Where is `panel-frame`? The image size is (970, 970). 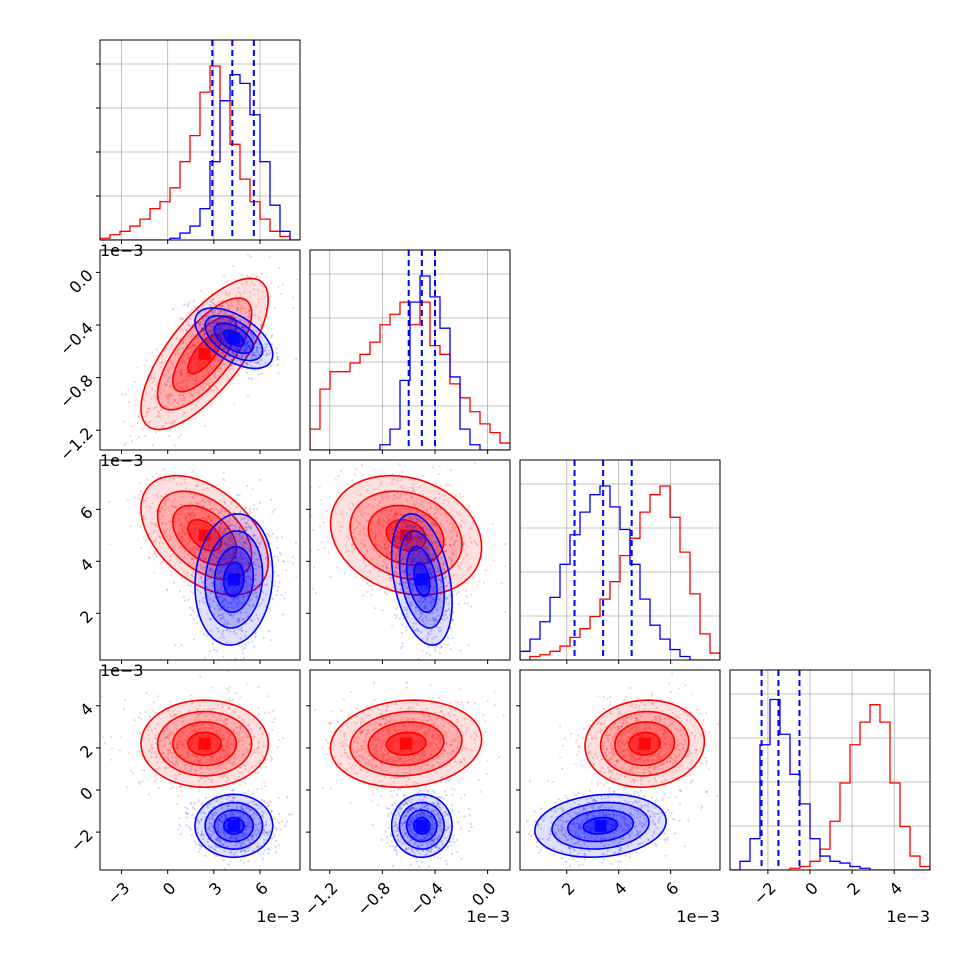 panel-frame is located at coordinates (200, 140).